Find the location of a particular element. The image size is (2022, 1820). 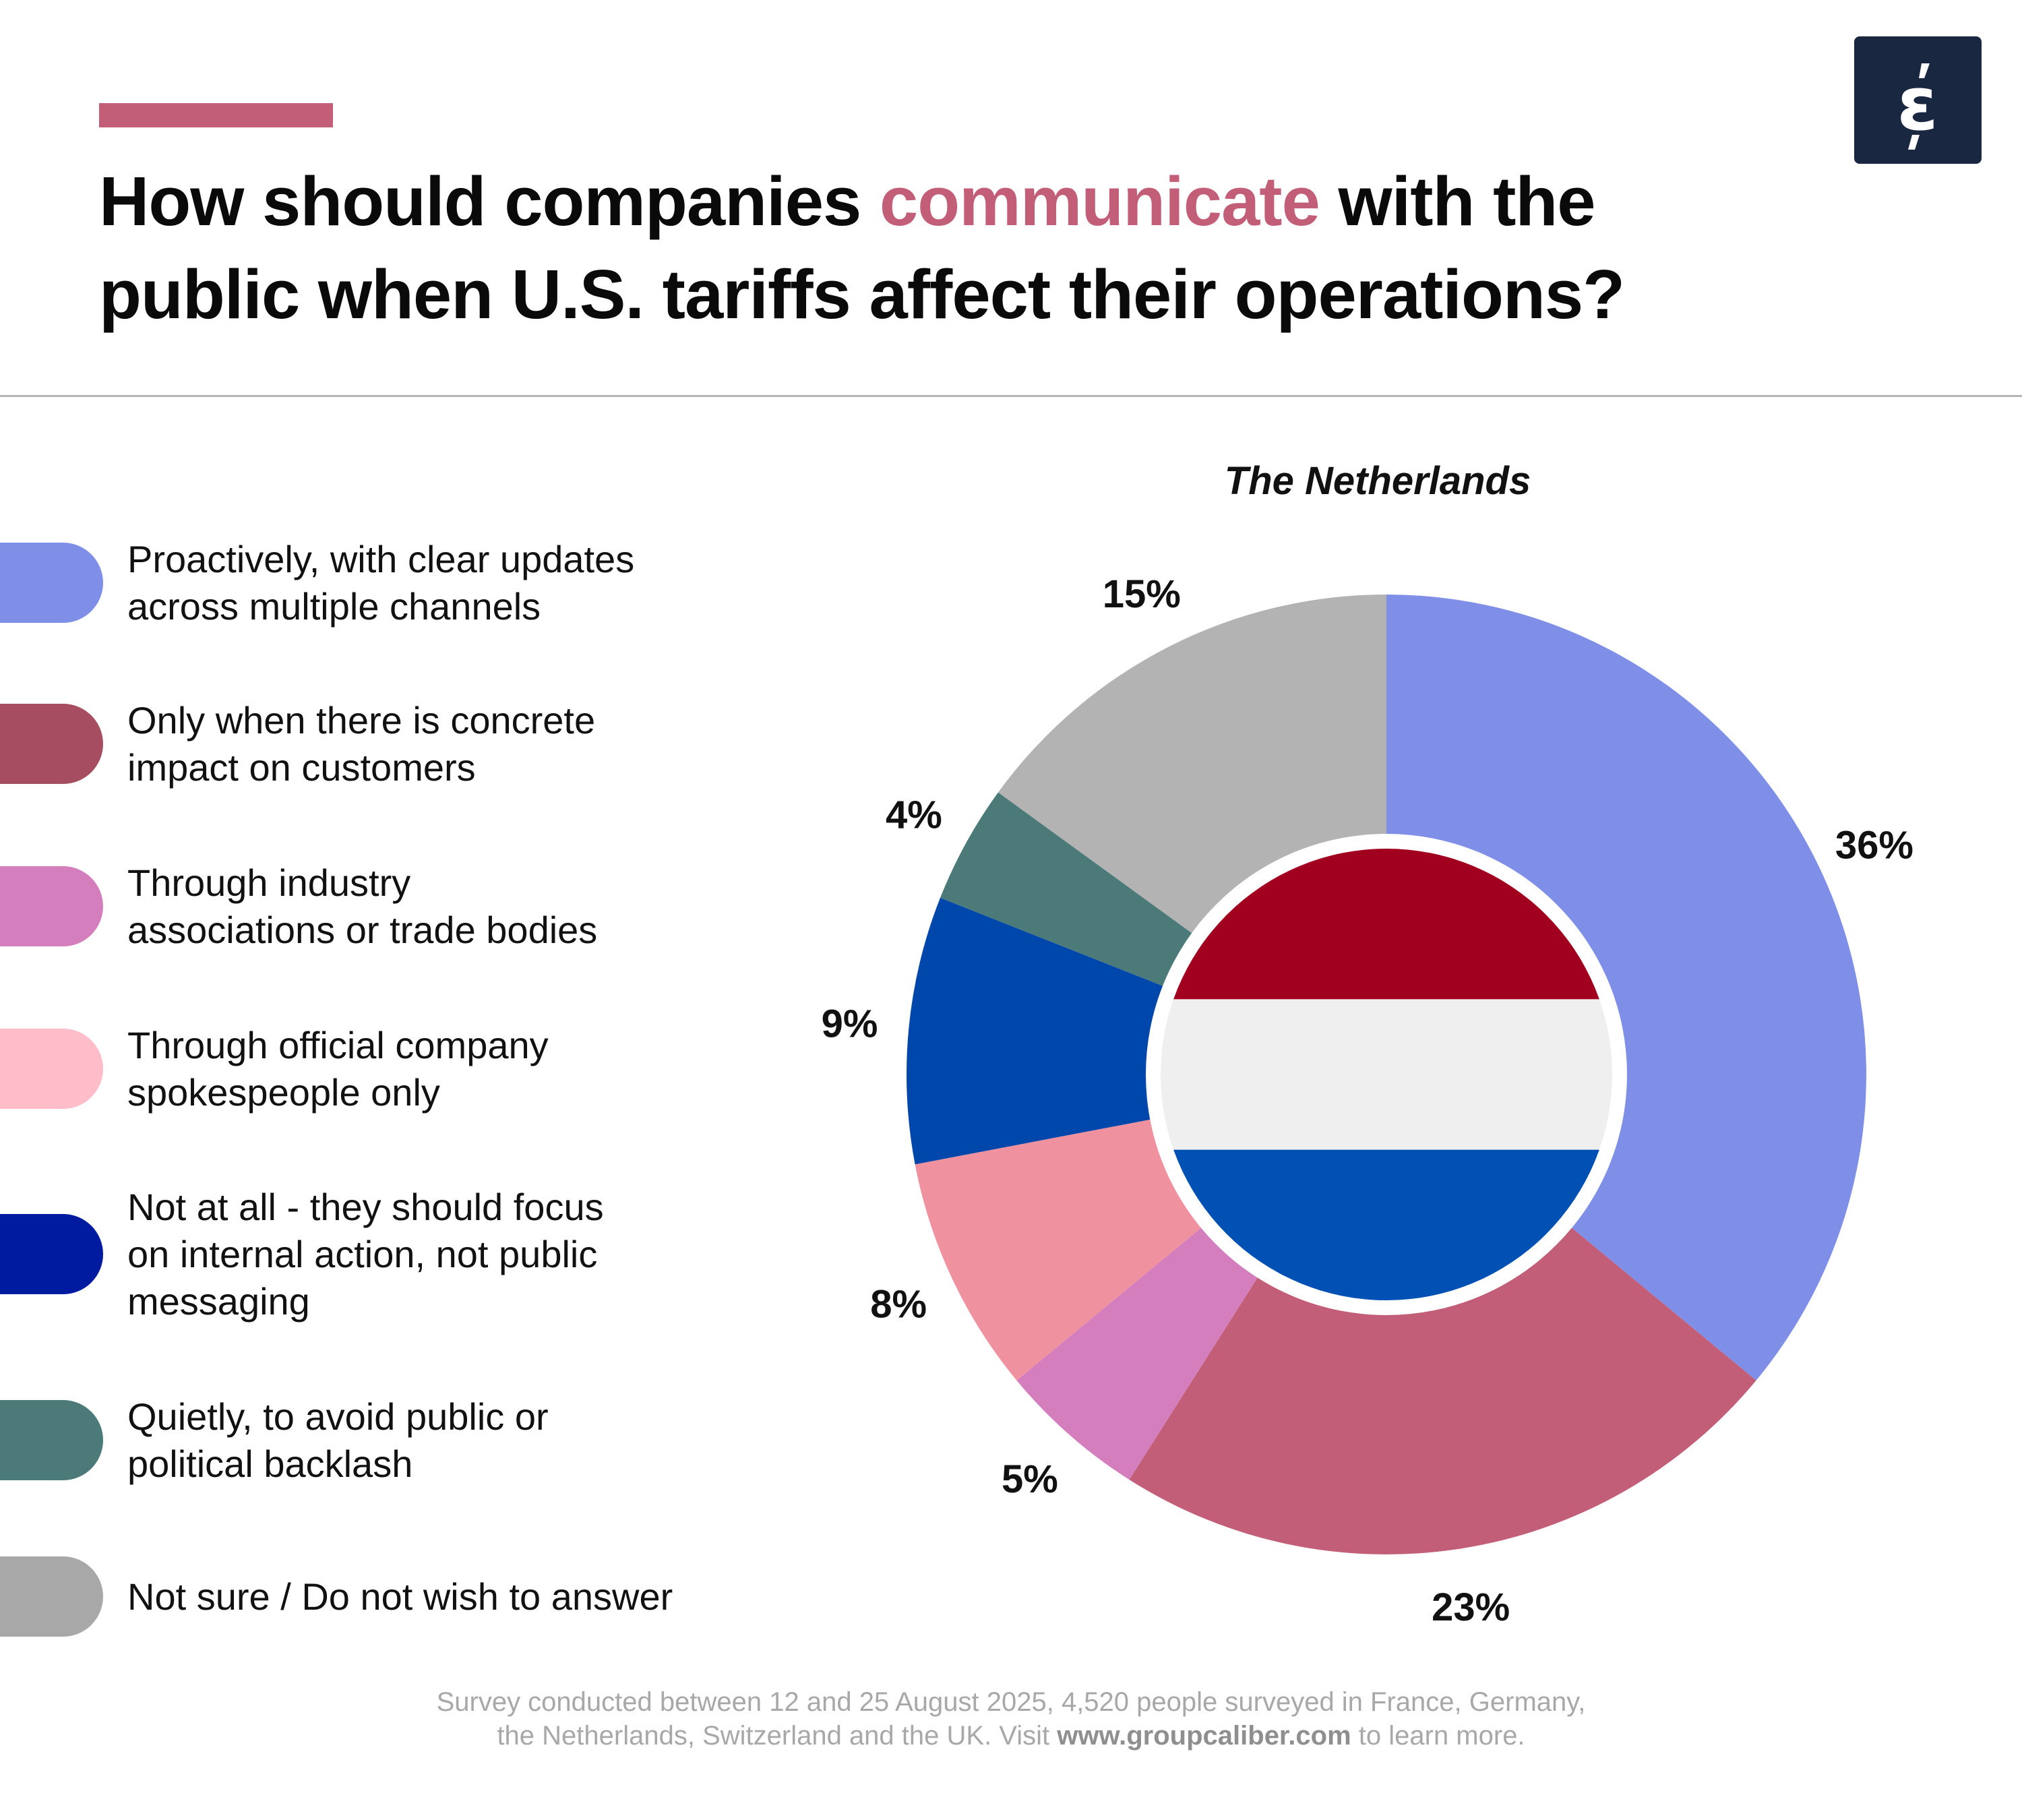

data-label: 23% is located at coordinates (1471, 1607).